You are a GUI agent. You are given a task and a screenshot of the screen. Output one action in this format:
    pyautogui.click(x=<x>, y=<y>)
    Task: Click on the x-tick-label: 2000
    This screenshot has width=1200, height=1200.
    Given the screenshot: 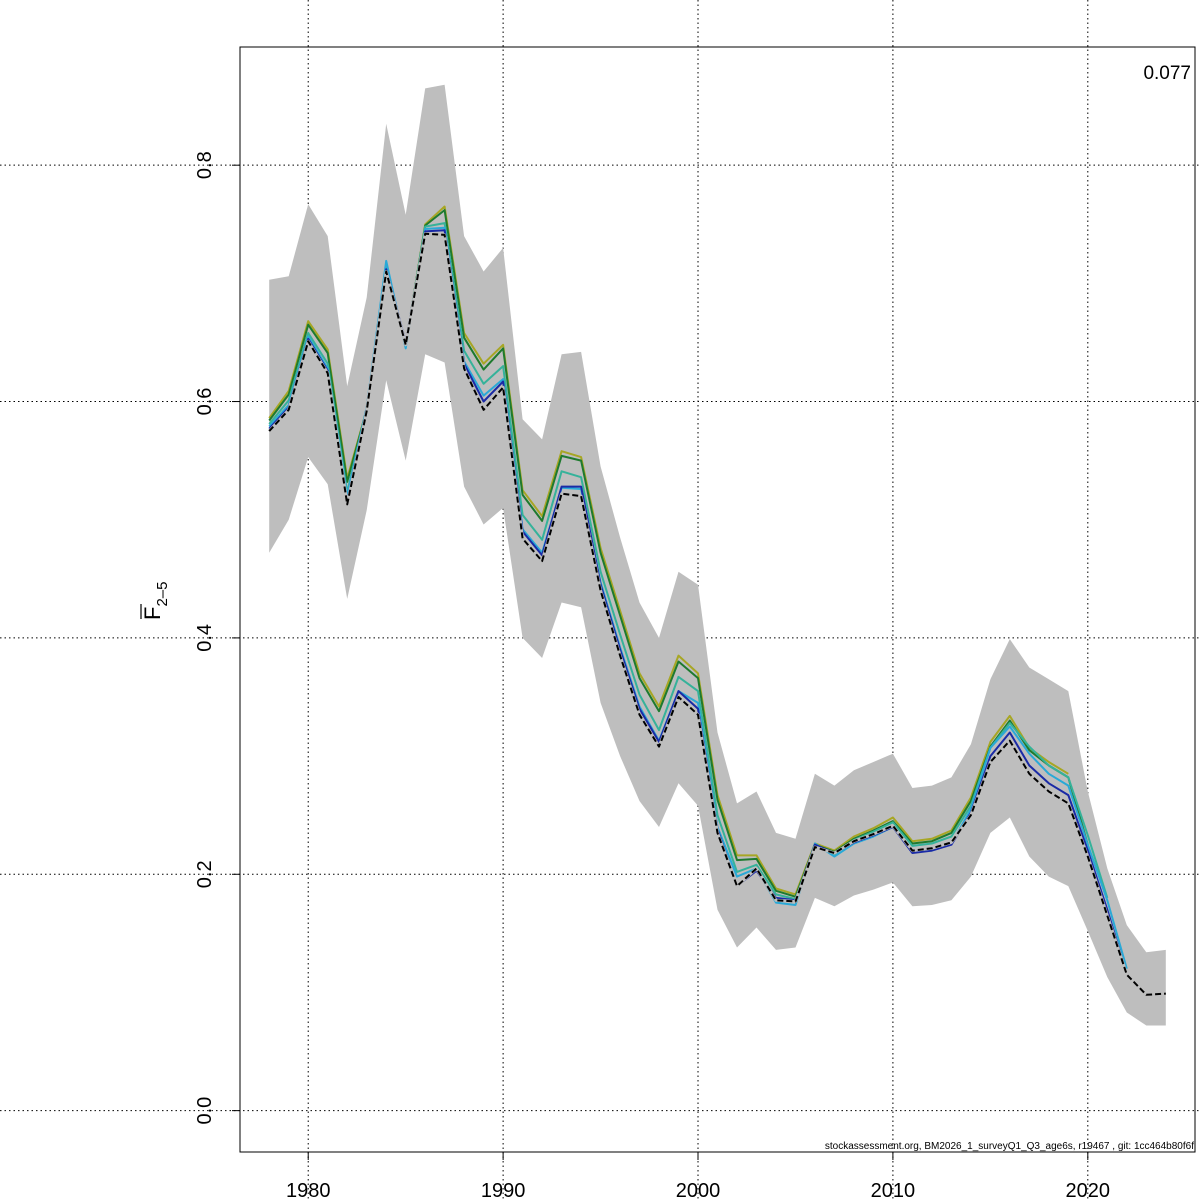 What is the action you would take?
    pyautogui.click(x=698, y=1190)
    